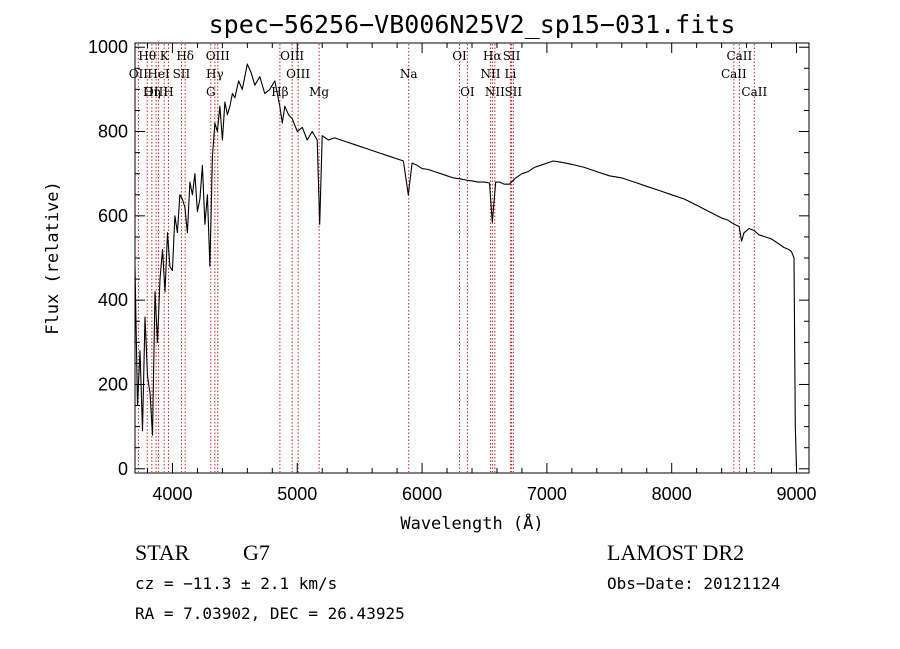 This screenshot has height=649, width=900. I want to click on chart-title: spec−56256−VB006N25V2_sp15−031.fits, so click(472, 24).